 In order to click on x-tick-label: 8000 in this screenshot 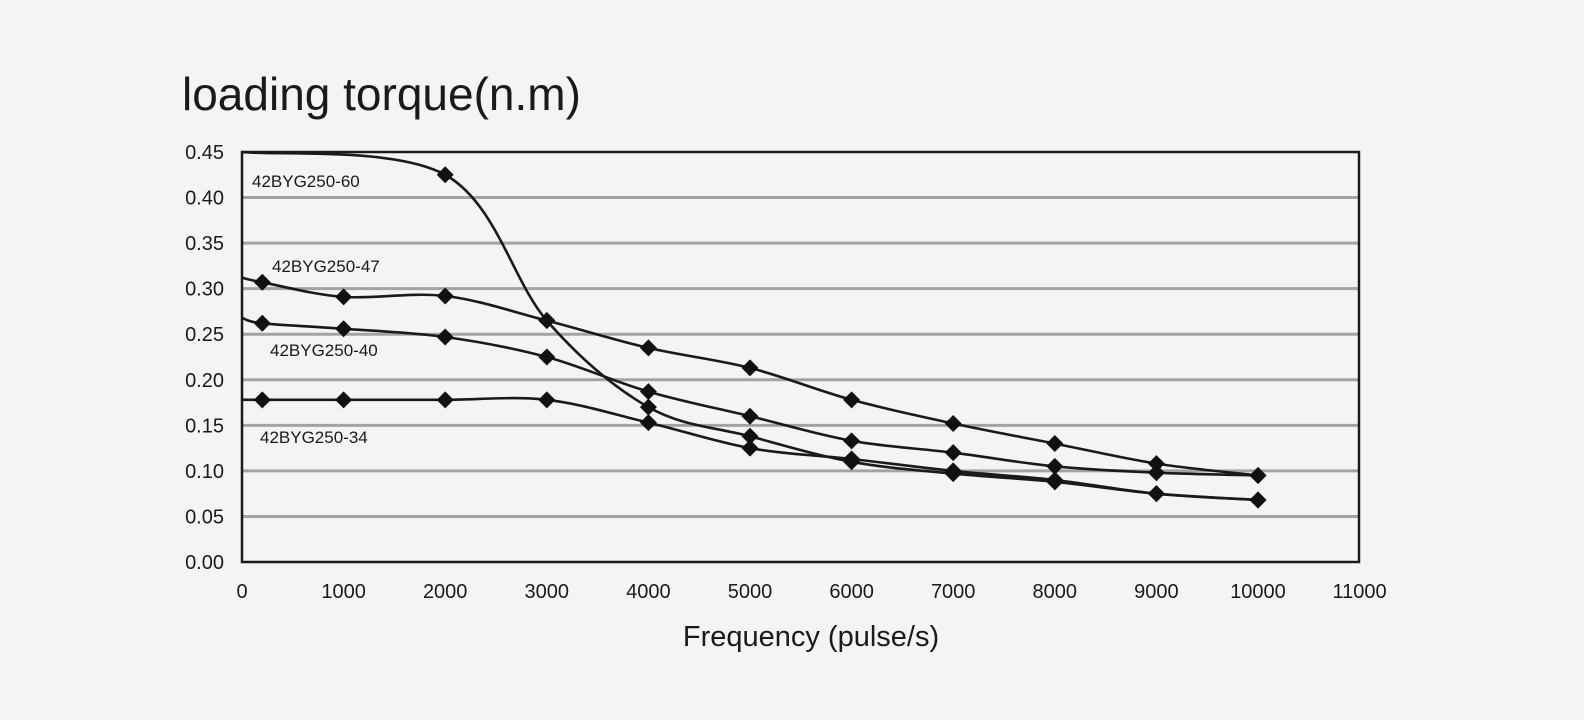, I will do `click(1055, 592)`.